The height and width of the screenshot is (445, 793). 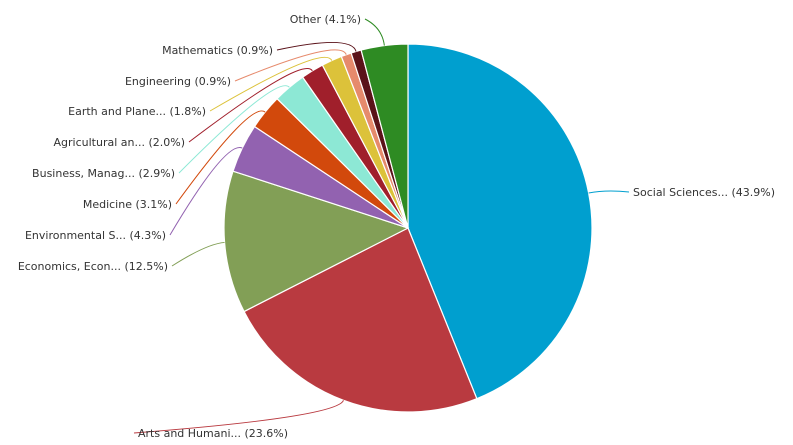 What do you see at coordinates (206, 191) in the screenshot?
I see `connector-environmental-s` at bounding box center [206, 191].